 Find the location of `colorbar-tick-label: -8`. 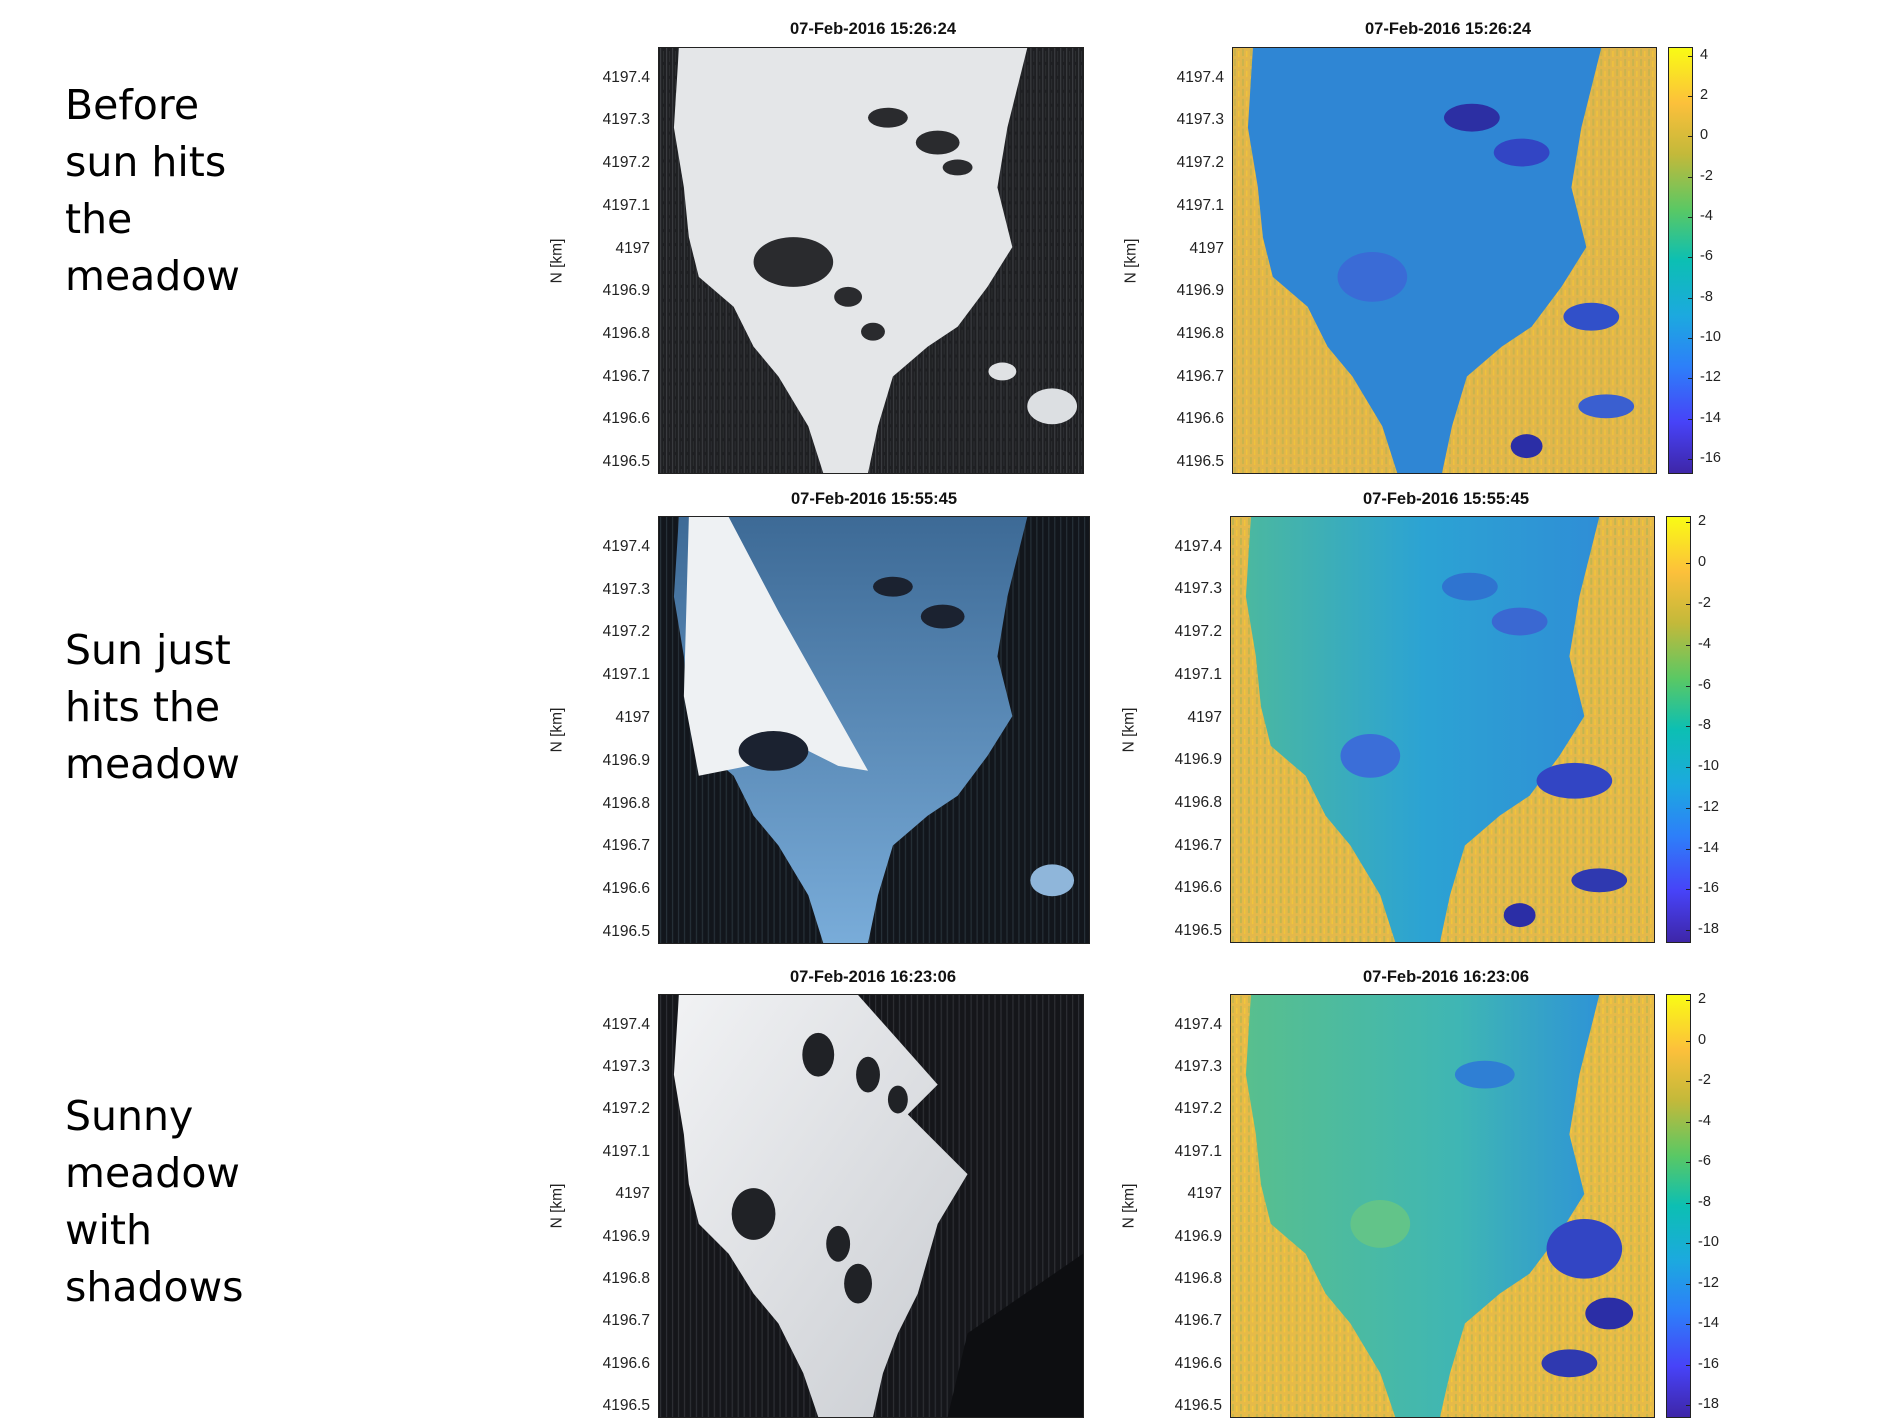

colorbar-tick-label: -8 is located at coordinates (1704, 1201).